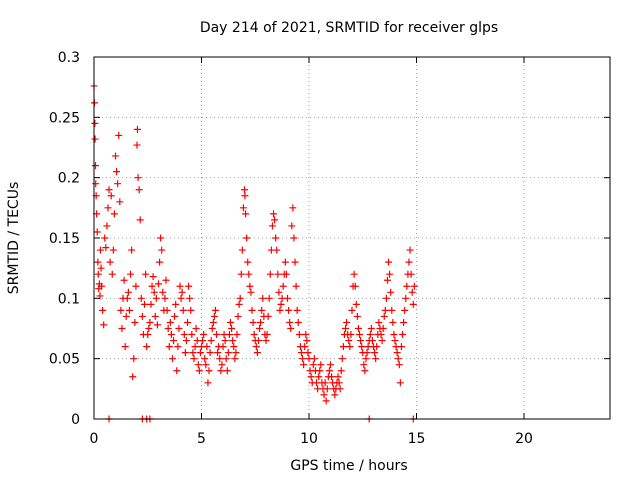 The width and height of the screenshot is (640, 485). What do you see at coordinates (14, 238) in the screenshot?
I see `y-axis-label: SRMTID / TECUs` at bounding box center [14, 238].